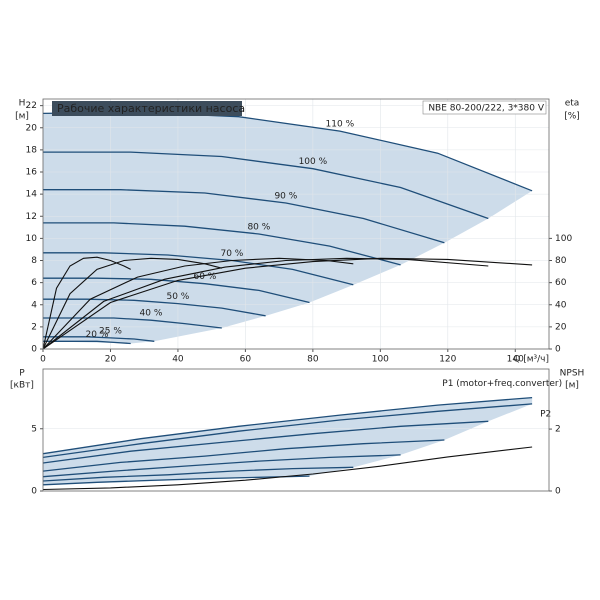  I want to click on curve-label: 25 %, so click(110, 331).